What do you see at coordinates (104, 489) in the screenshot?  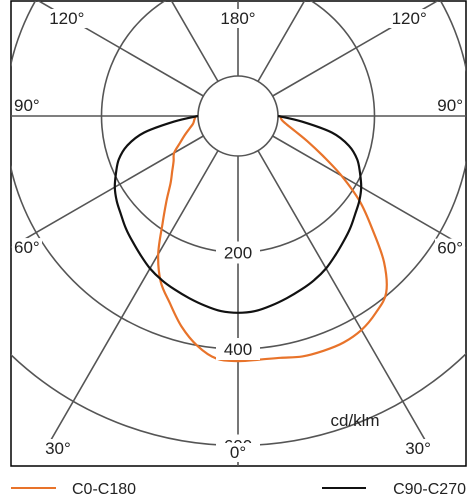 I see `legend-label-c0-c180: C0-C180` at bounding box center [104, 489].